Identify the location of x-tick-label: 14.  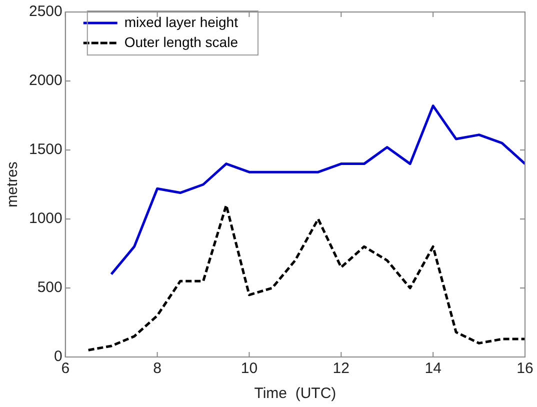
(433, 369).